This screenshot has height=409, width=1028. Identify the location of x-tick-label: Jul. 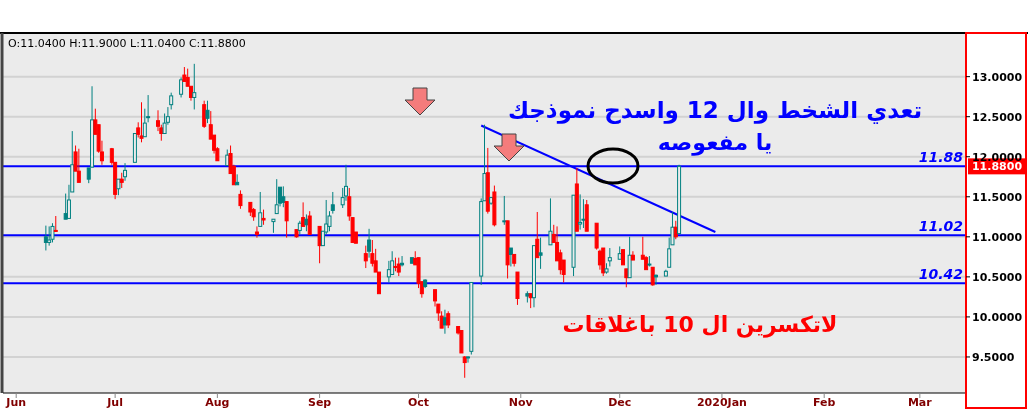
(114, 402).